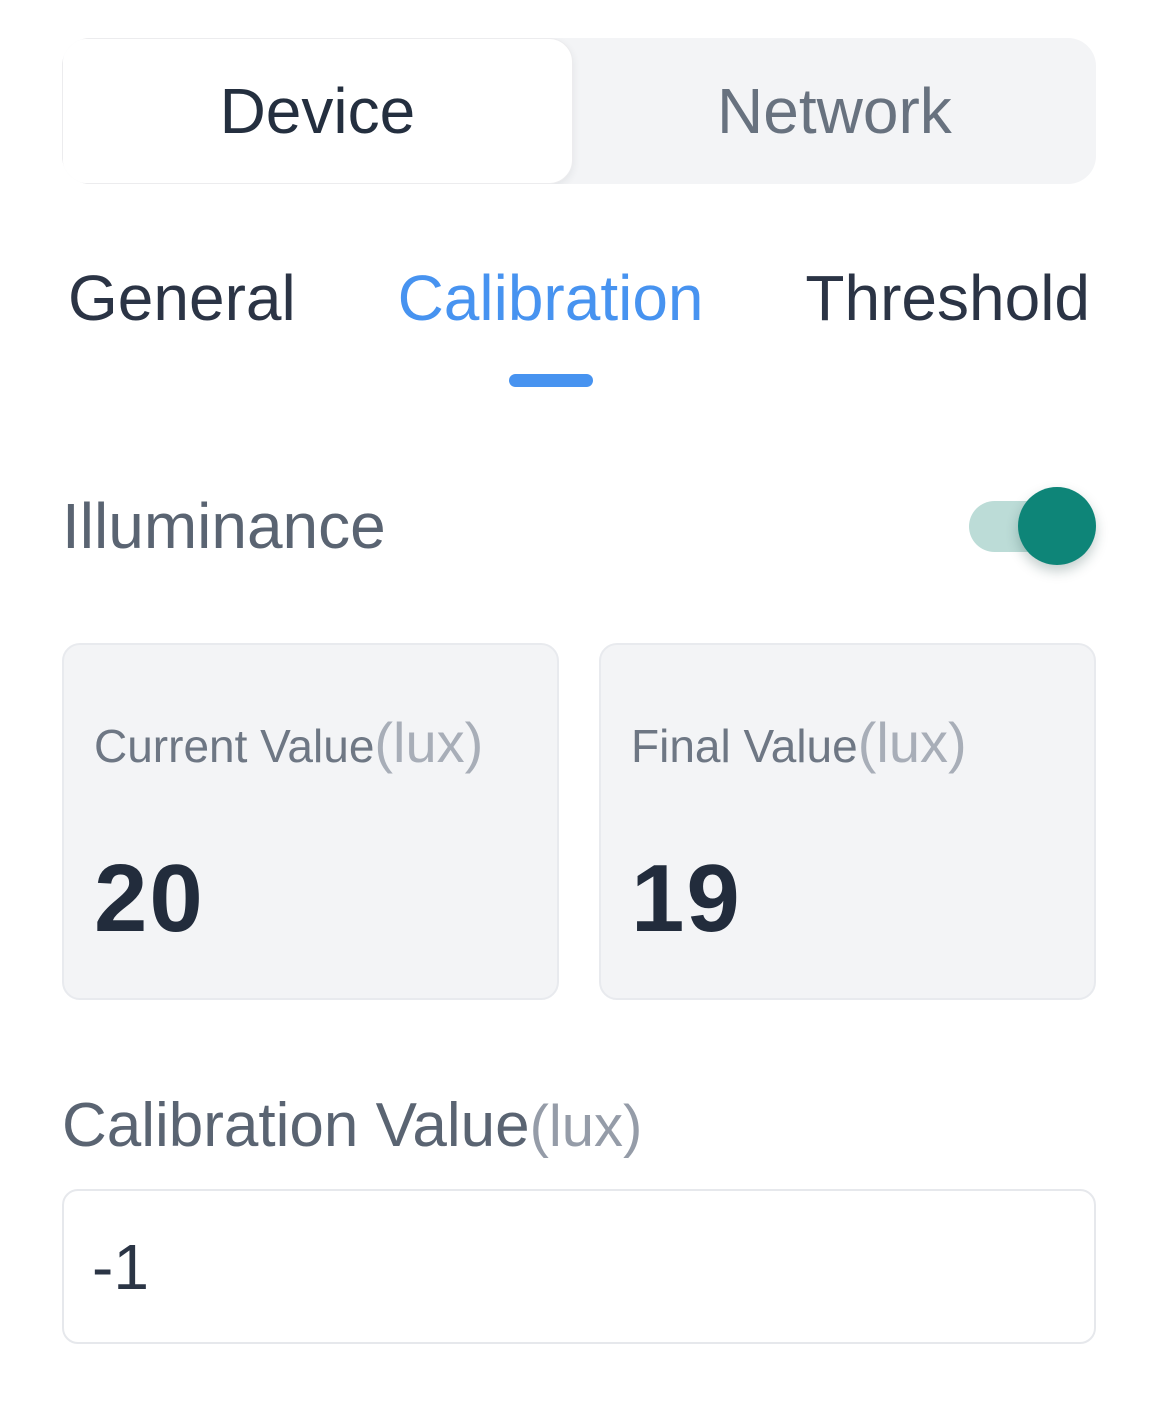 The height and width of the screenshot is (1421, 1158). I want to click on calibration-value-label-row: Calibration Value(lux), so click(579, 1126).